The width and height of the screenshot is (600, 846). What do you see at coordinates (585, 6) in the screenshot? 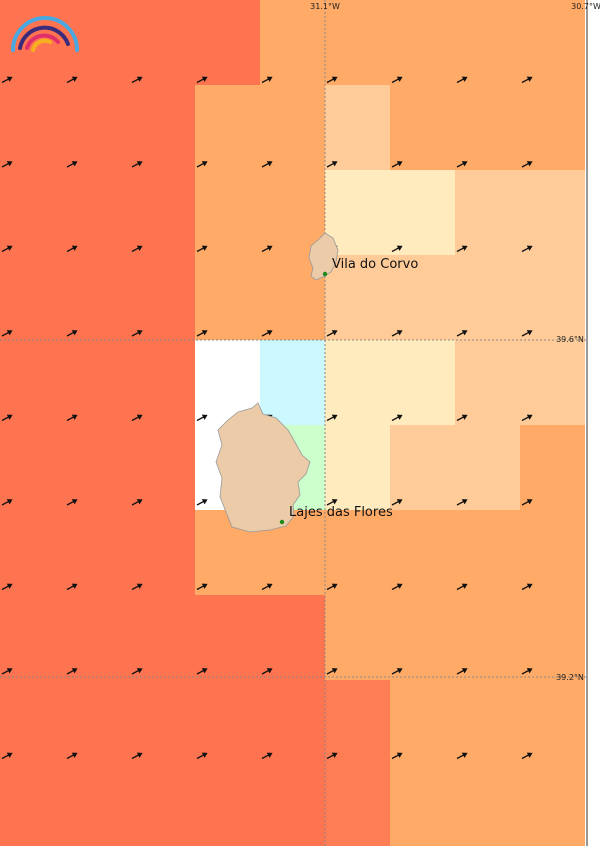
I see `lon-label: 30.7°W` at bounding box center [585, 6].